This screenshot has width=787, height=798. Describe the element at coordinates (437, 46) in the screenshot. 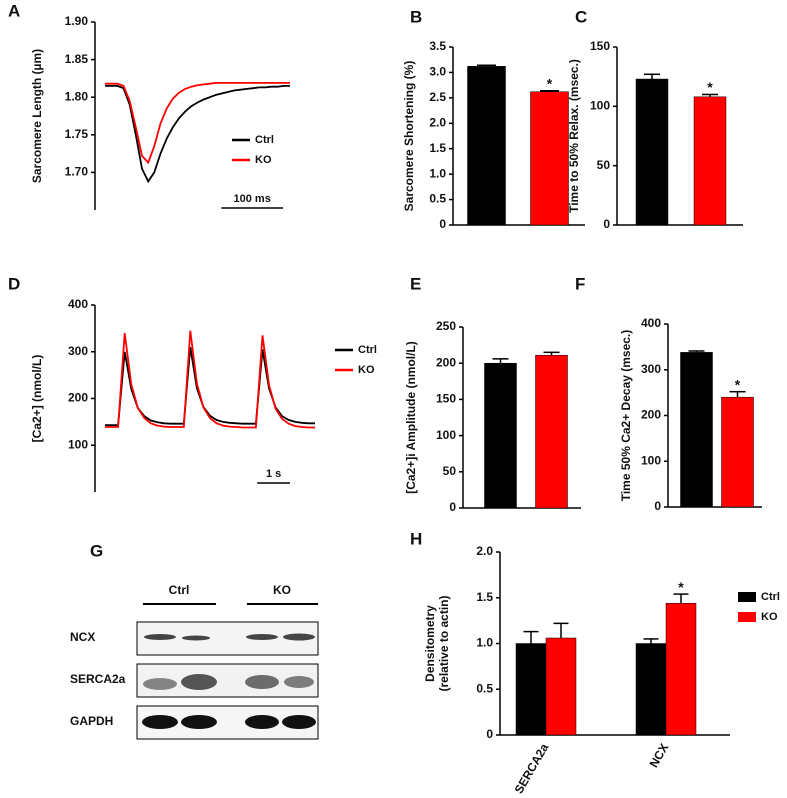

I see `y-tick-label: 3.5` at that location.